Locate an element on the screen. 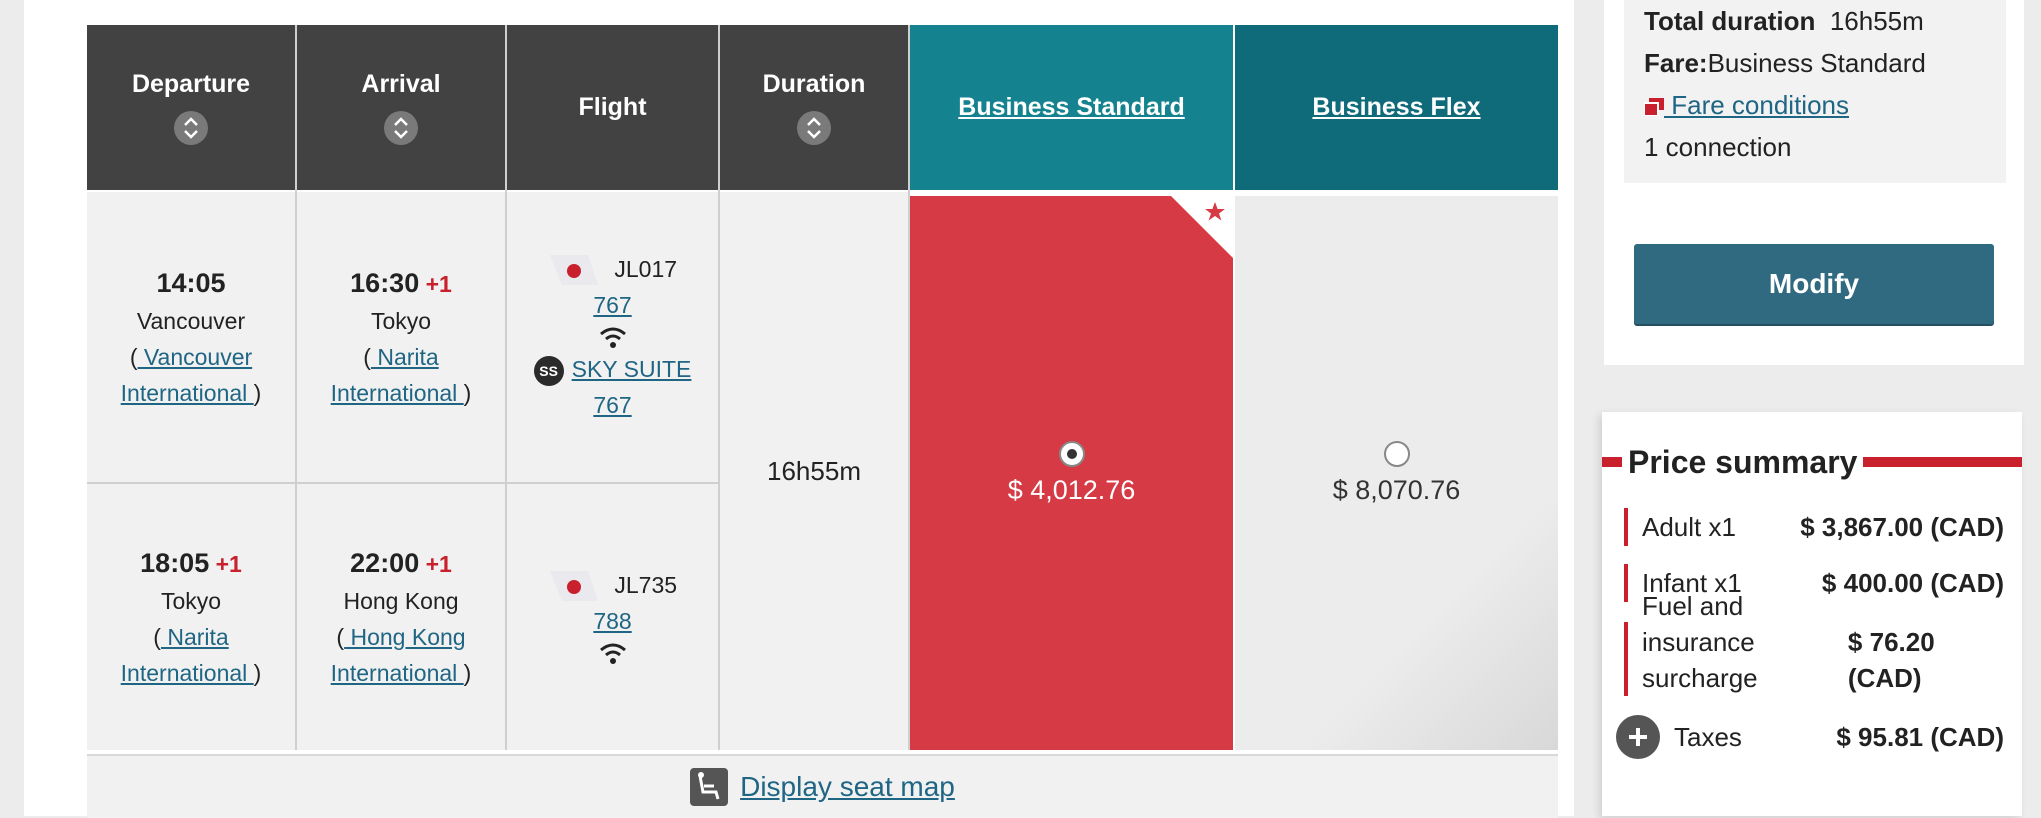  header-flight-label: Flight is located at coordinates (612, 107).